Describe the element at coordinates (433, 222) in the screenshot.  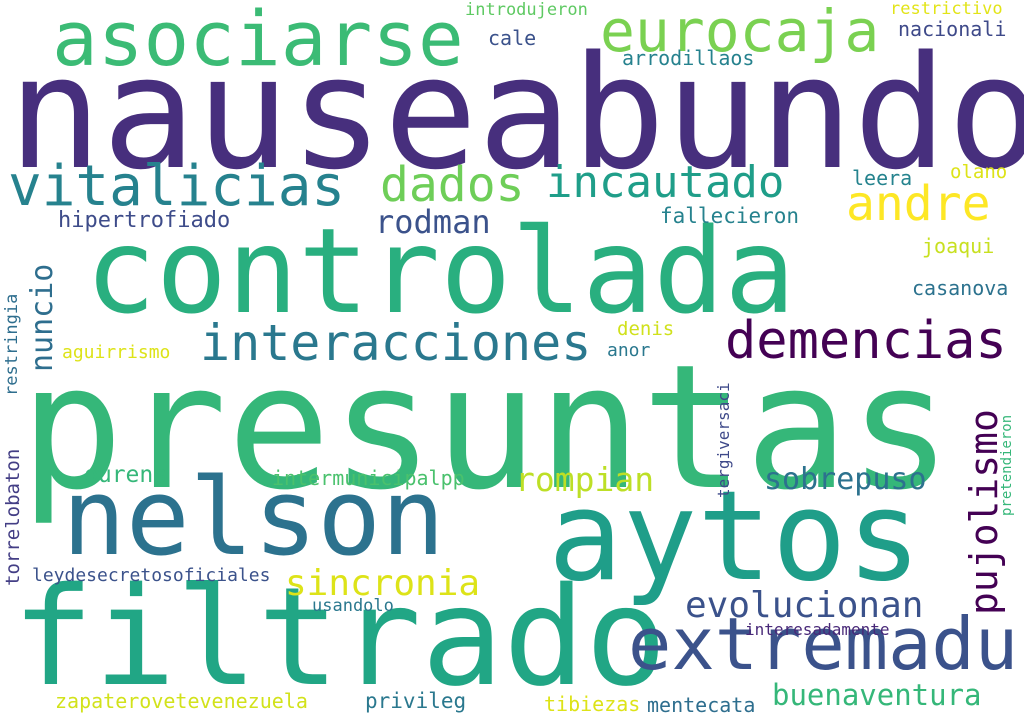
I see `word-rodman: rodman` at that location.